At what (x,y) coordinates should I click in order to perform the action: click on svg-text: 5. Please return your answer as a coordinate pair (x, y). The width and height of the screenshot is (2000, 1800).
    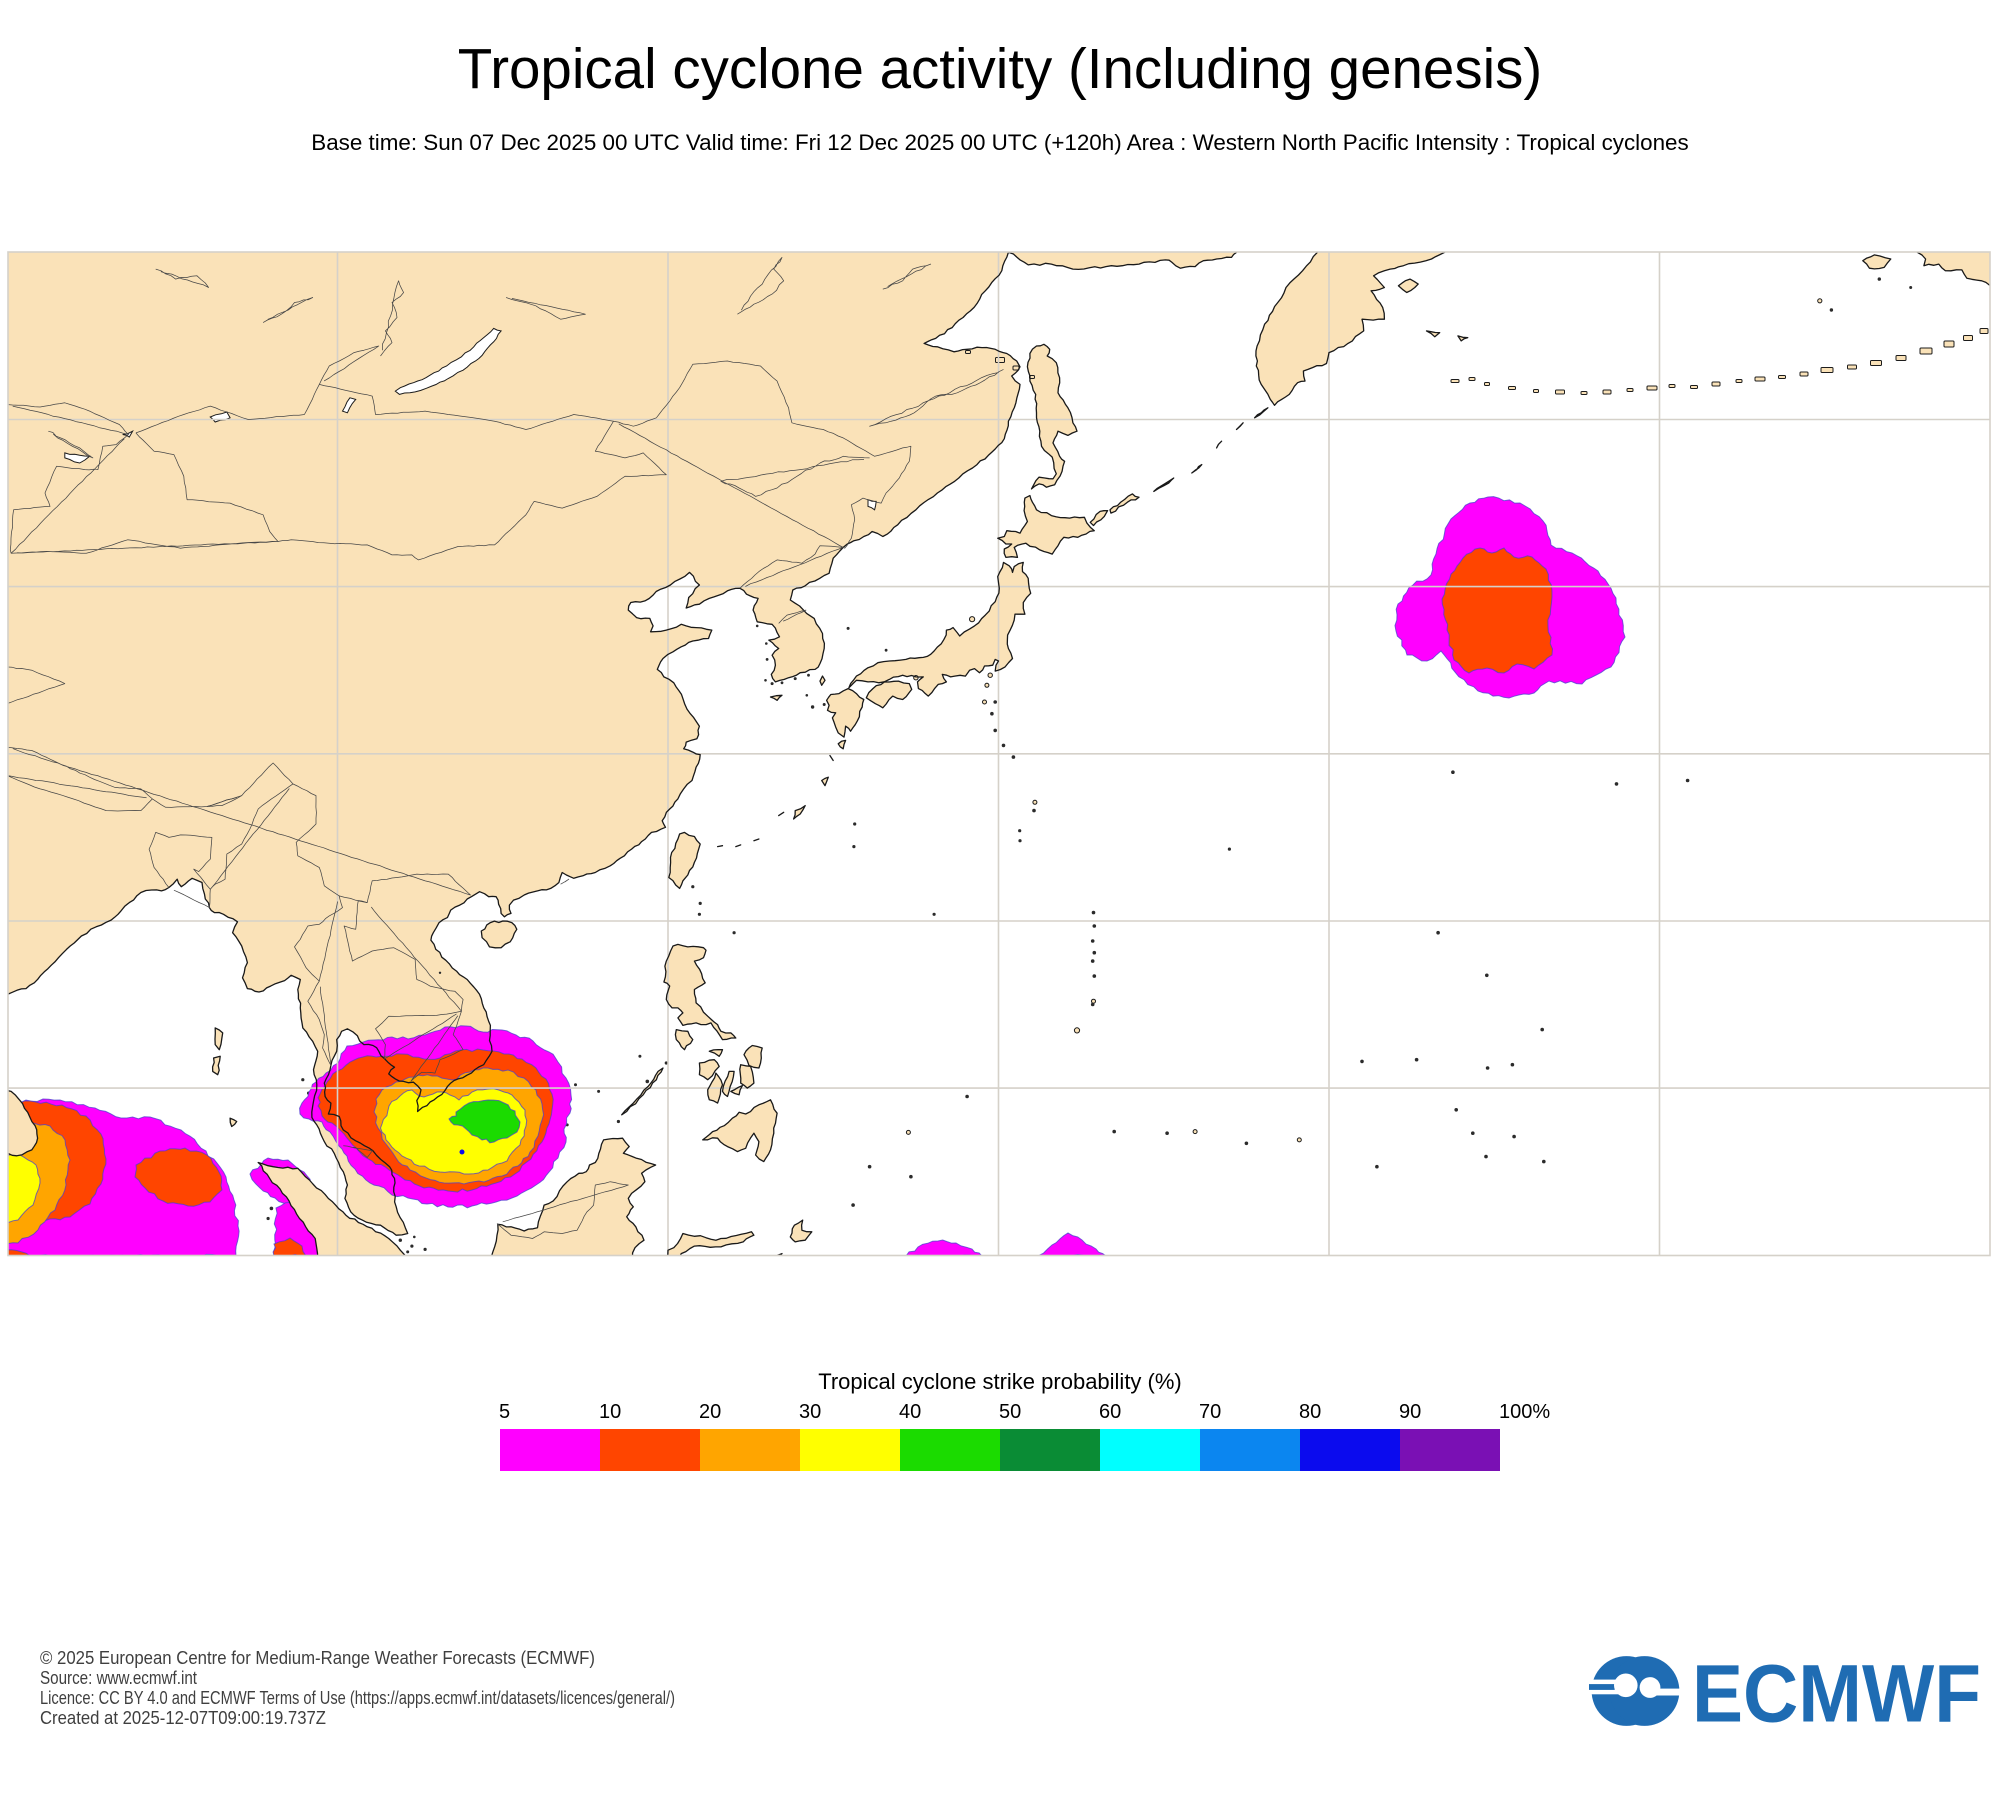
    Looking at the image, I should click on (504, 1412).